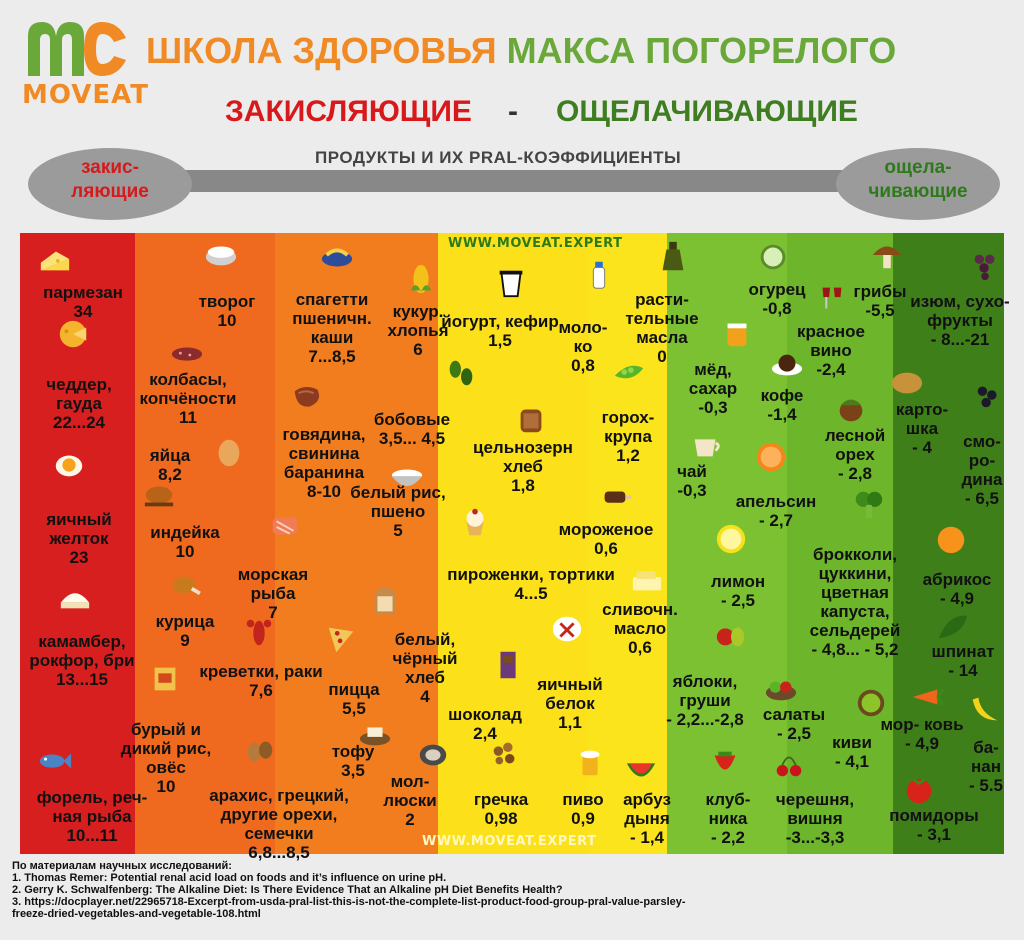 The width and height of the screenshot is (1024, 940). Describe the element at coordinates (982, 498) in the screenshot. I see `pral-value: - 6,5` at that location.